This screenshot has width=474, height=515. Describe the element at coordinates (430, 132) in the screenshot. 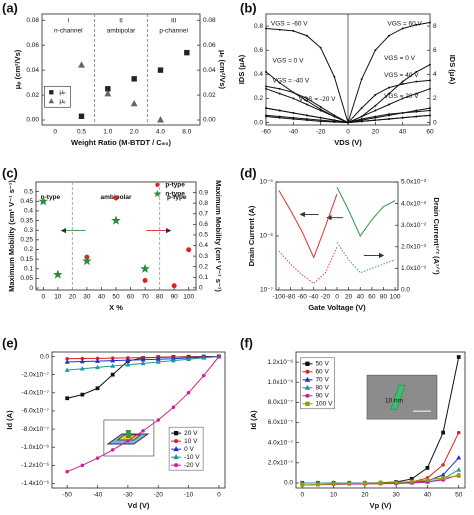

I see `x-tick-label: 60` at that location.